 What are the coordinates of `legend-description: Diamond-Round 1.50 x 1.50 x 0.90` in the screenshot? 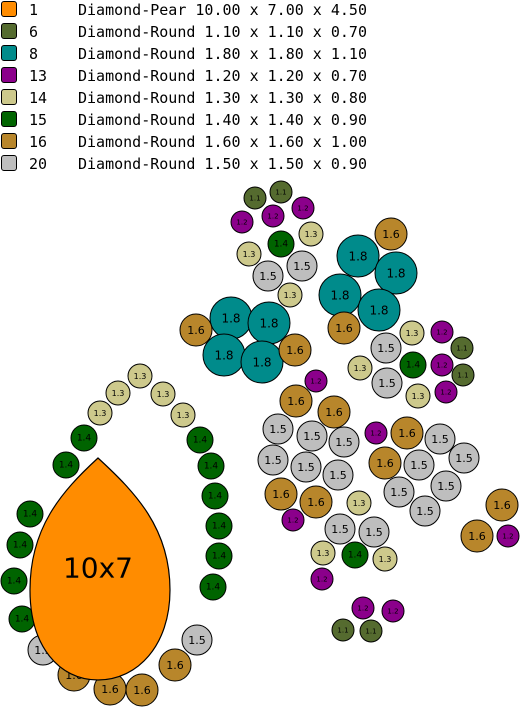 It's located at (222, 164).